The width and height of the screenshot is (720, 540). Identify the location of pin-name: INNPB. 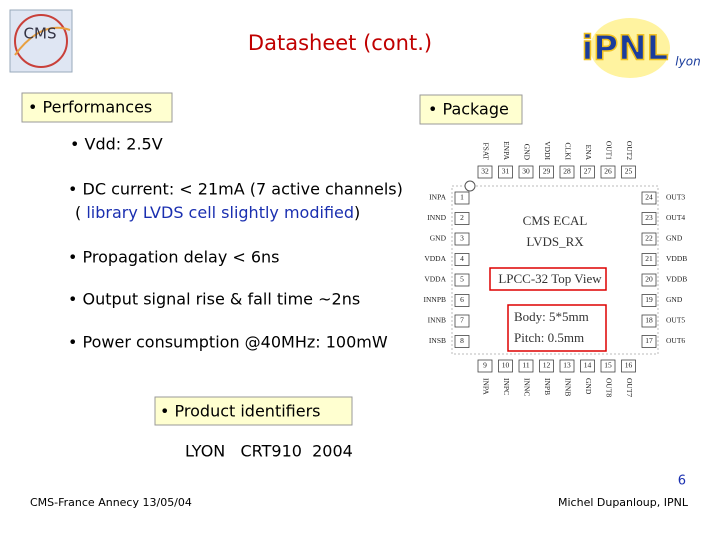
(434, 299).